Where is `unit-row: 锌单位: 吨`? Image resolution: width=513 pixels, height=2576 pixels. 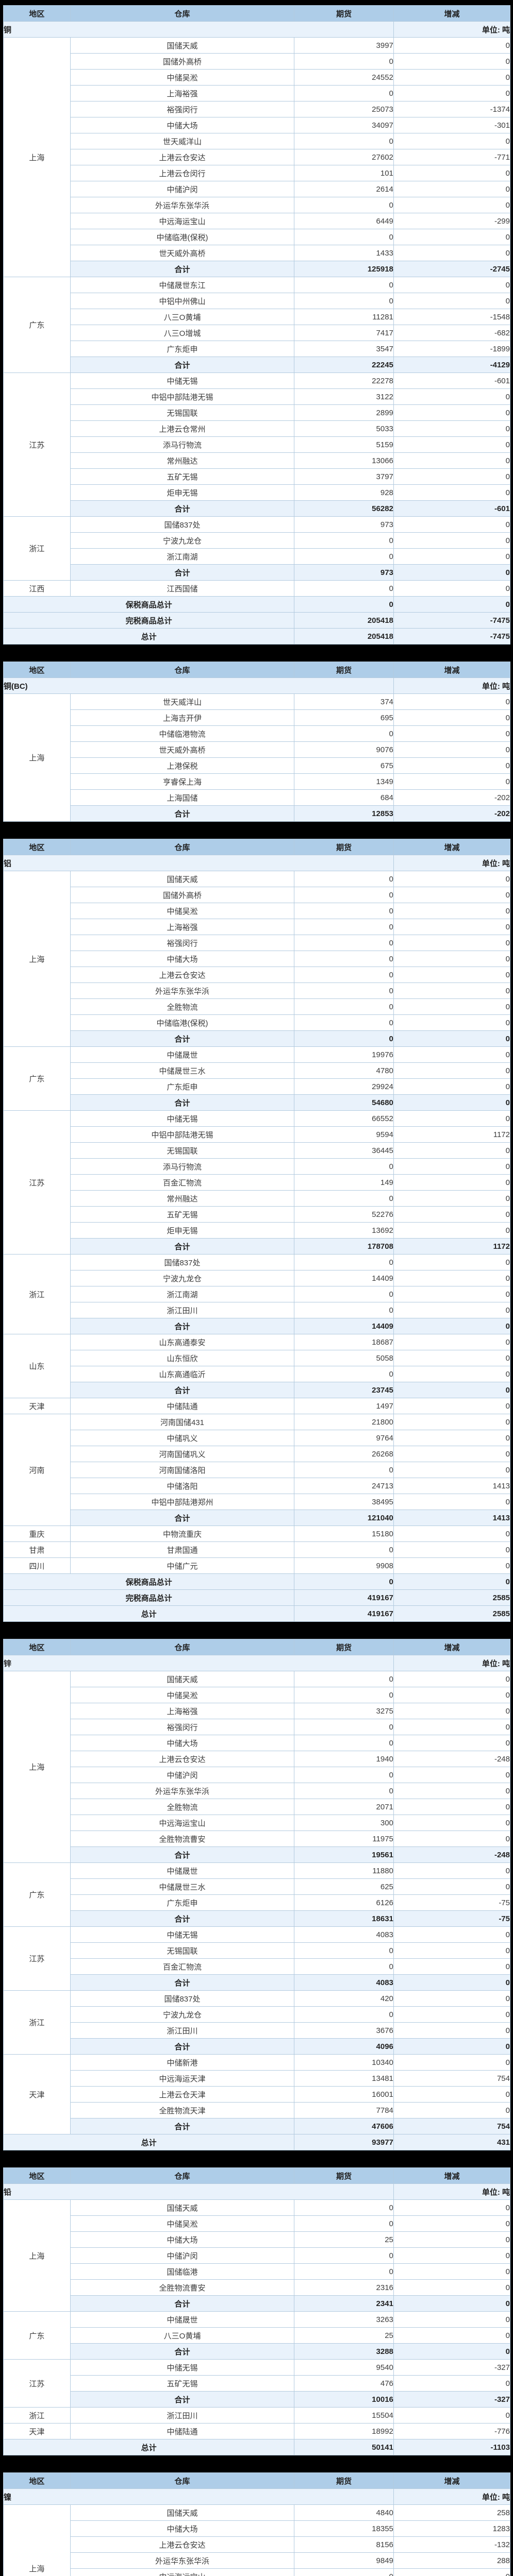
unit-row: 锌单位: 吨 is located at coordinates (257, 1663).